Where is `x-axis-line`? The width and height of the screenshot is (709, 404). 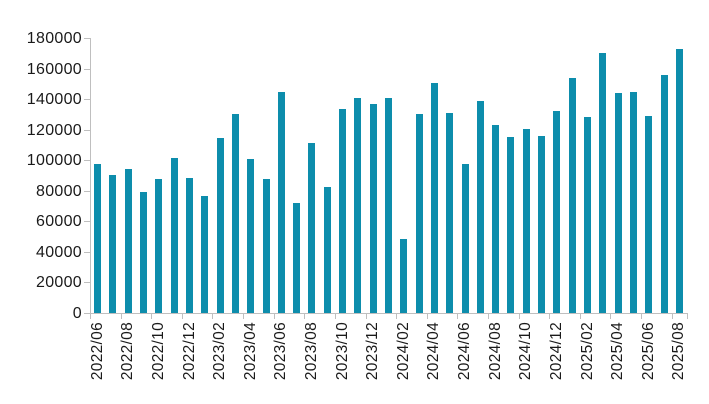
x-axis-line is located at coordinates (389, 313).